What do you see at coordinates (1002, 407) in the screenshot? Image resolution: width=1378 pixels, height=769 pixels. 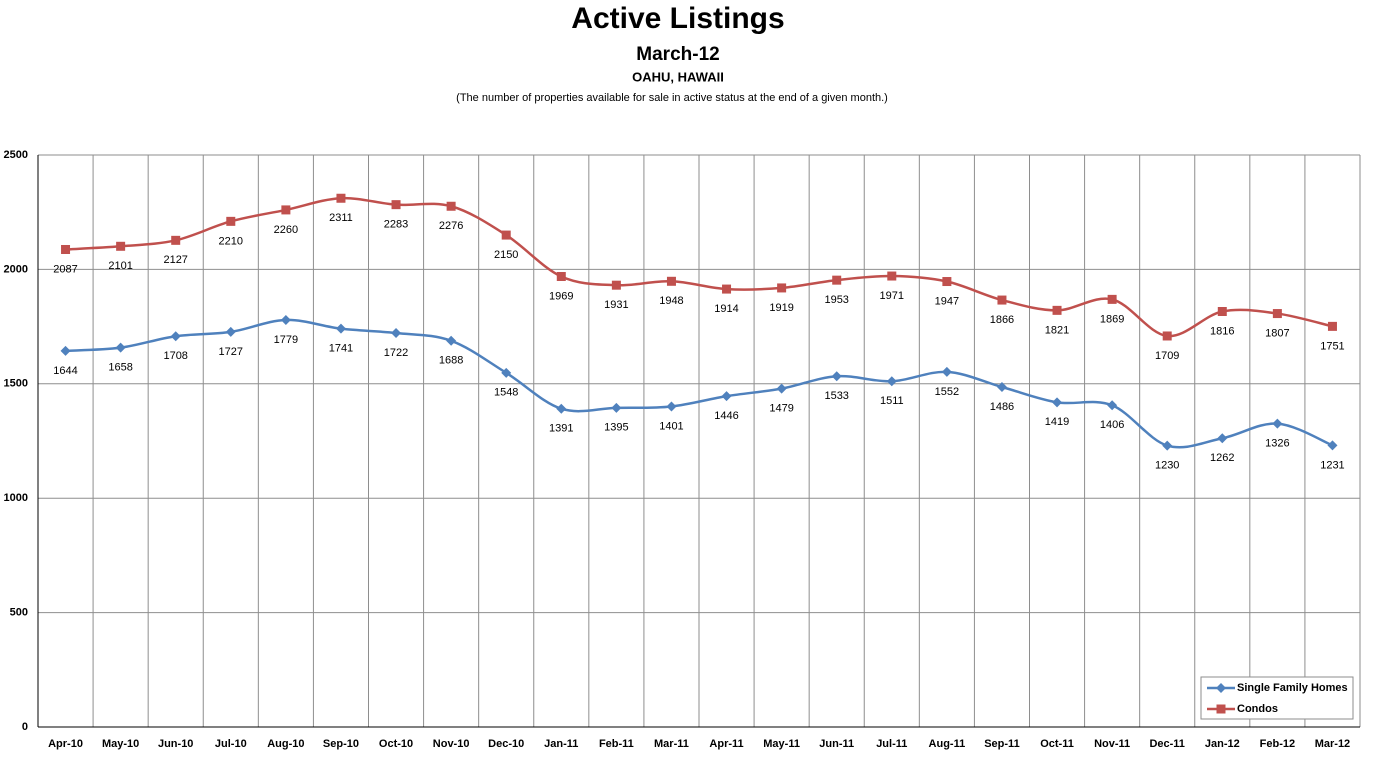 I see `data-label: 1486` at bounding box center [1002, 407].